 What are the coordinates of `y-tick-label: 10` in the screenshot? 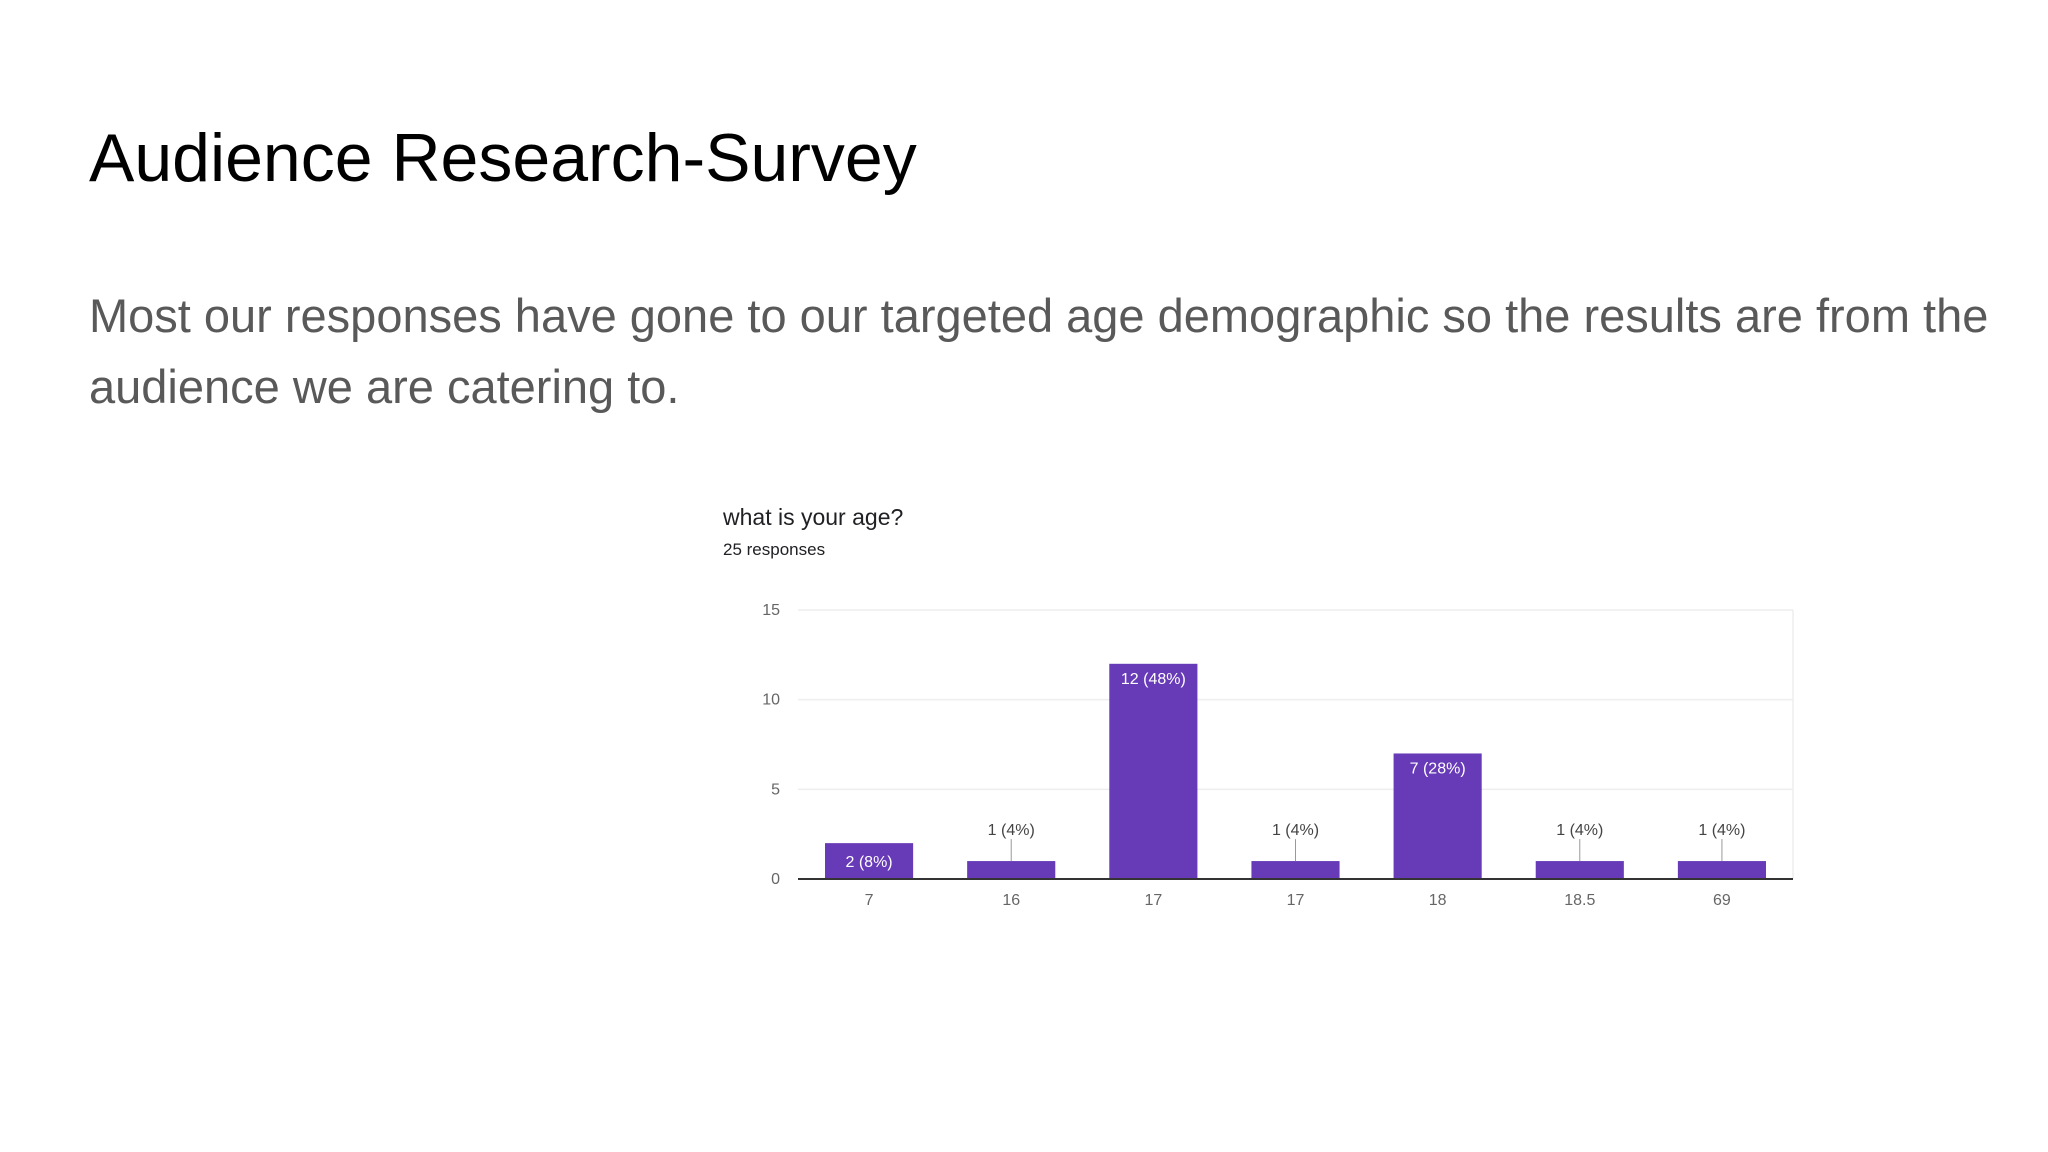 It's located at (771, 700).